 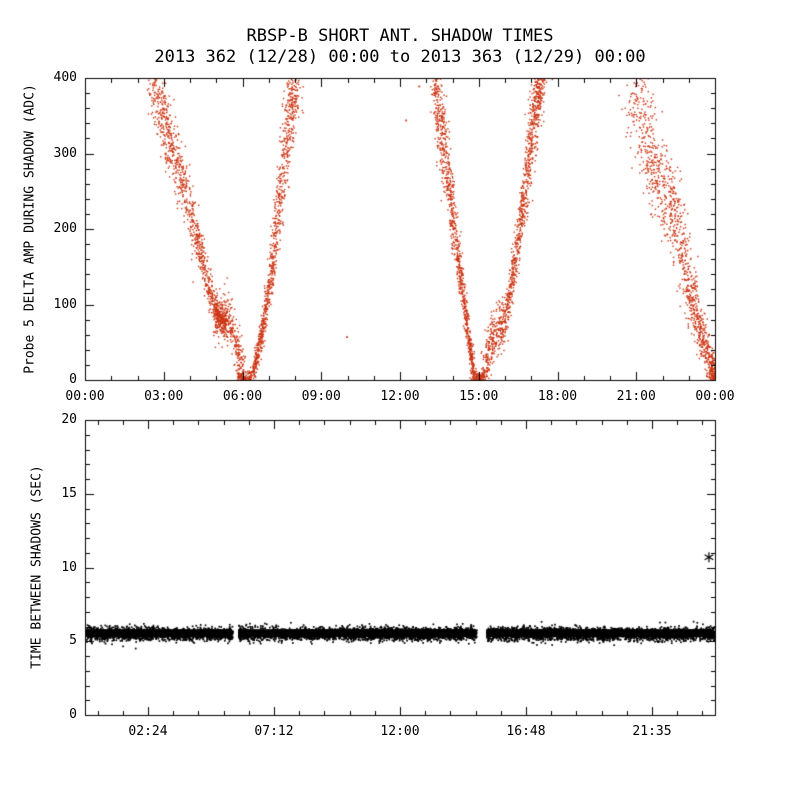 What do you see at coordinates (65, 77) in the screenshot?
I see `y-tick-label: 400` at bounding box center [65, 77].